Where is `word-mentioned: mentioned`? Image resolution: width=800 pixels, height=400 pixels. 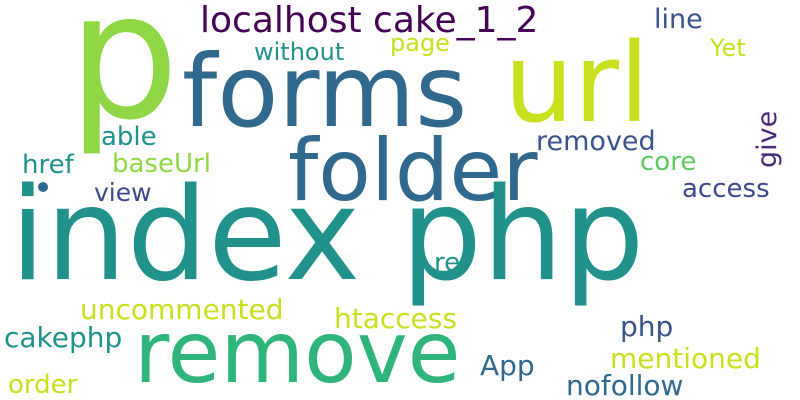 word-mentioned: mentioned is located at coordinates (685, 358).